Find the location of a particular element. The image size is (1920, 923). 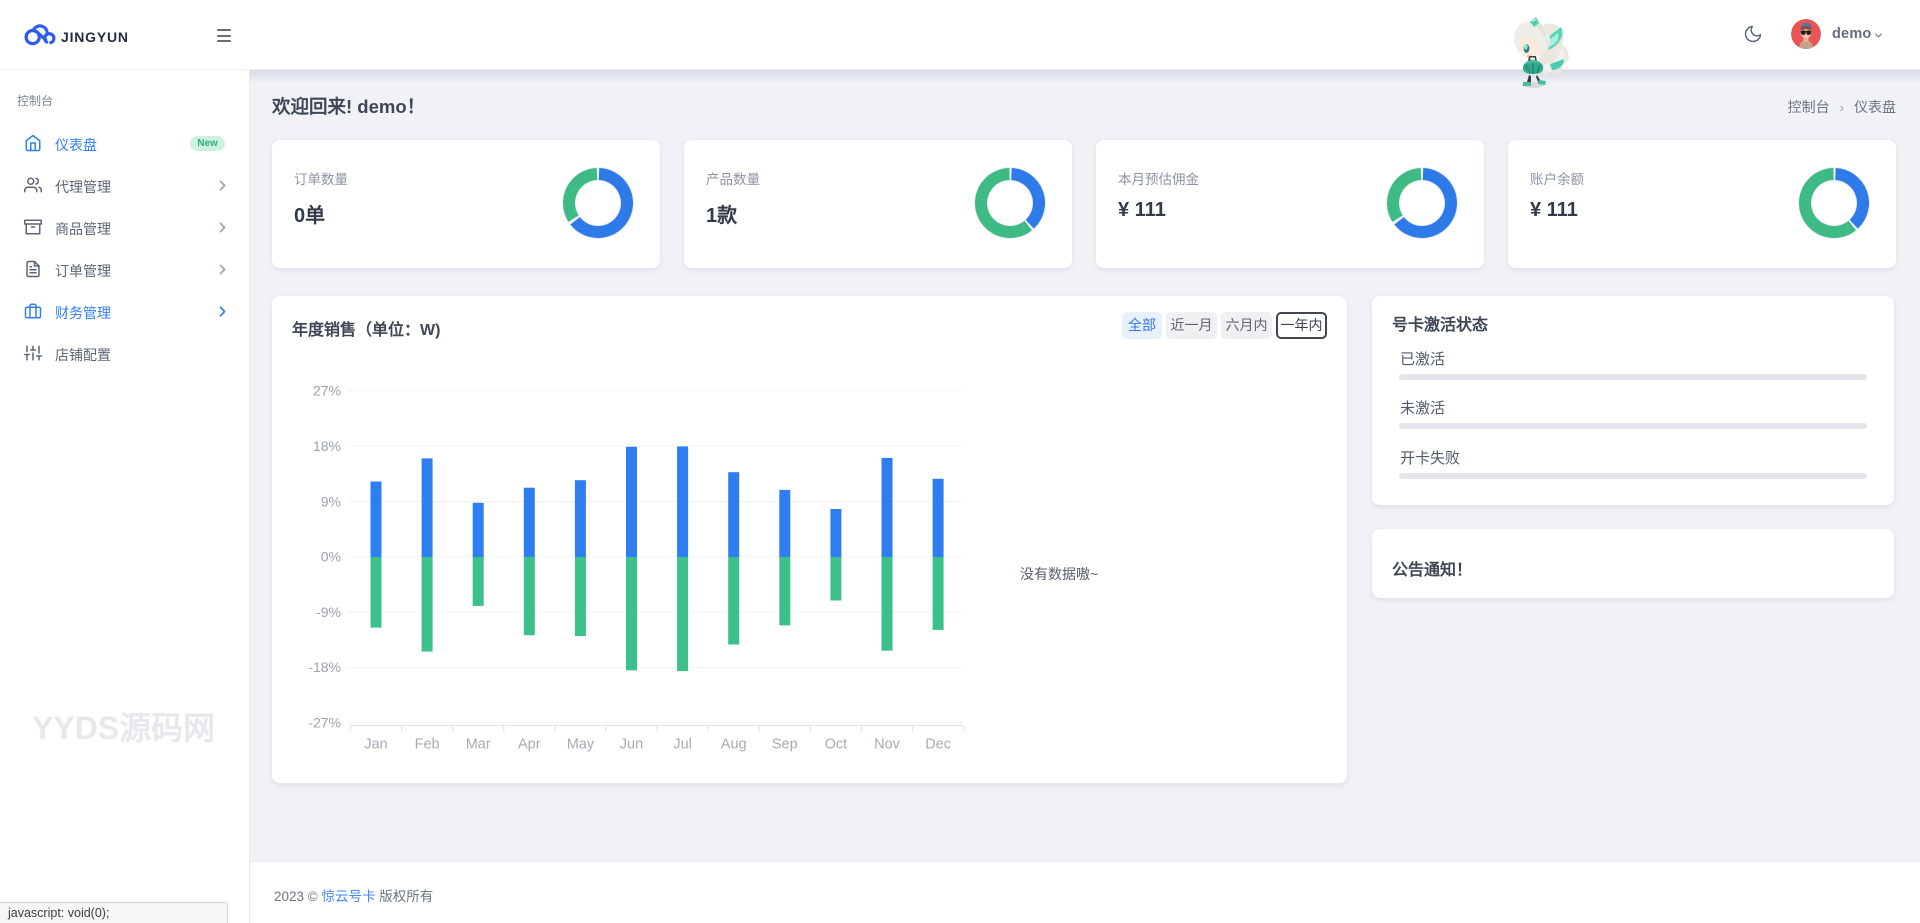

svg-text: Jan is located at coordinates (375, 745).